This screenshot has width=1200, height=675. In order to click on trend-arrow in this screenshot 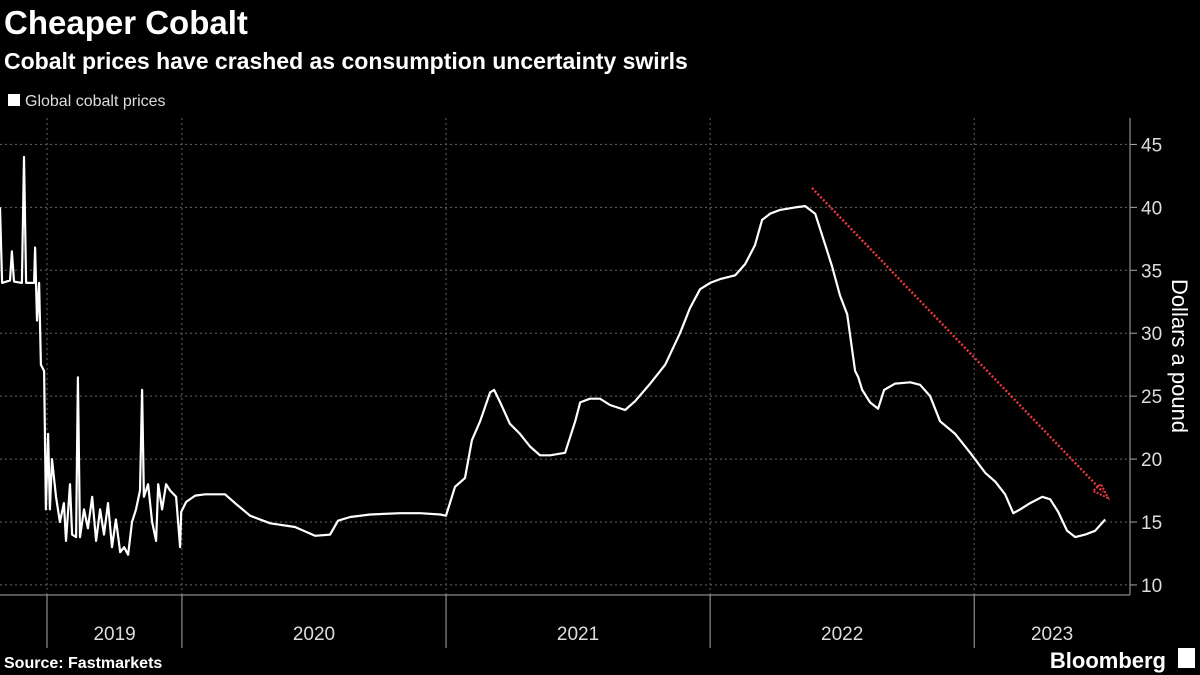, I will do `click(957, 340)`.